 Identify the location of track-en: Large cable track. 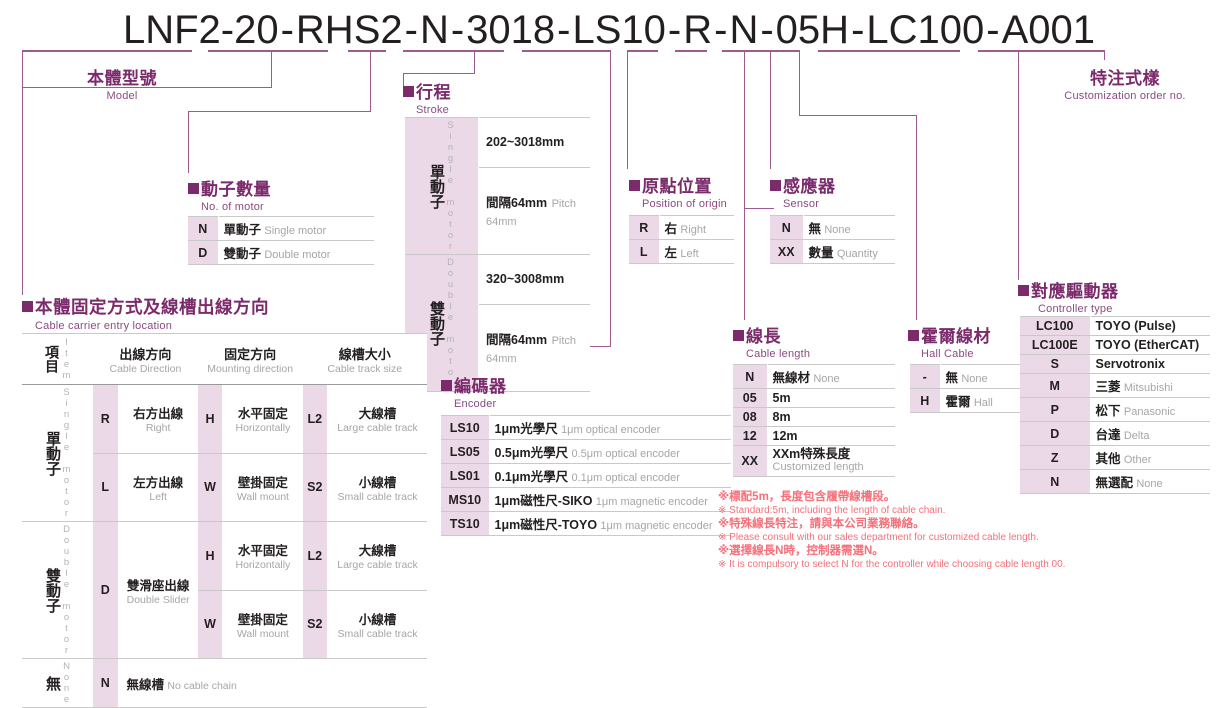
(377, 428).